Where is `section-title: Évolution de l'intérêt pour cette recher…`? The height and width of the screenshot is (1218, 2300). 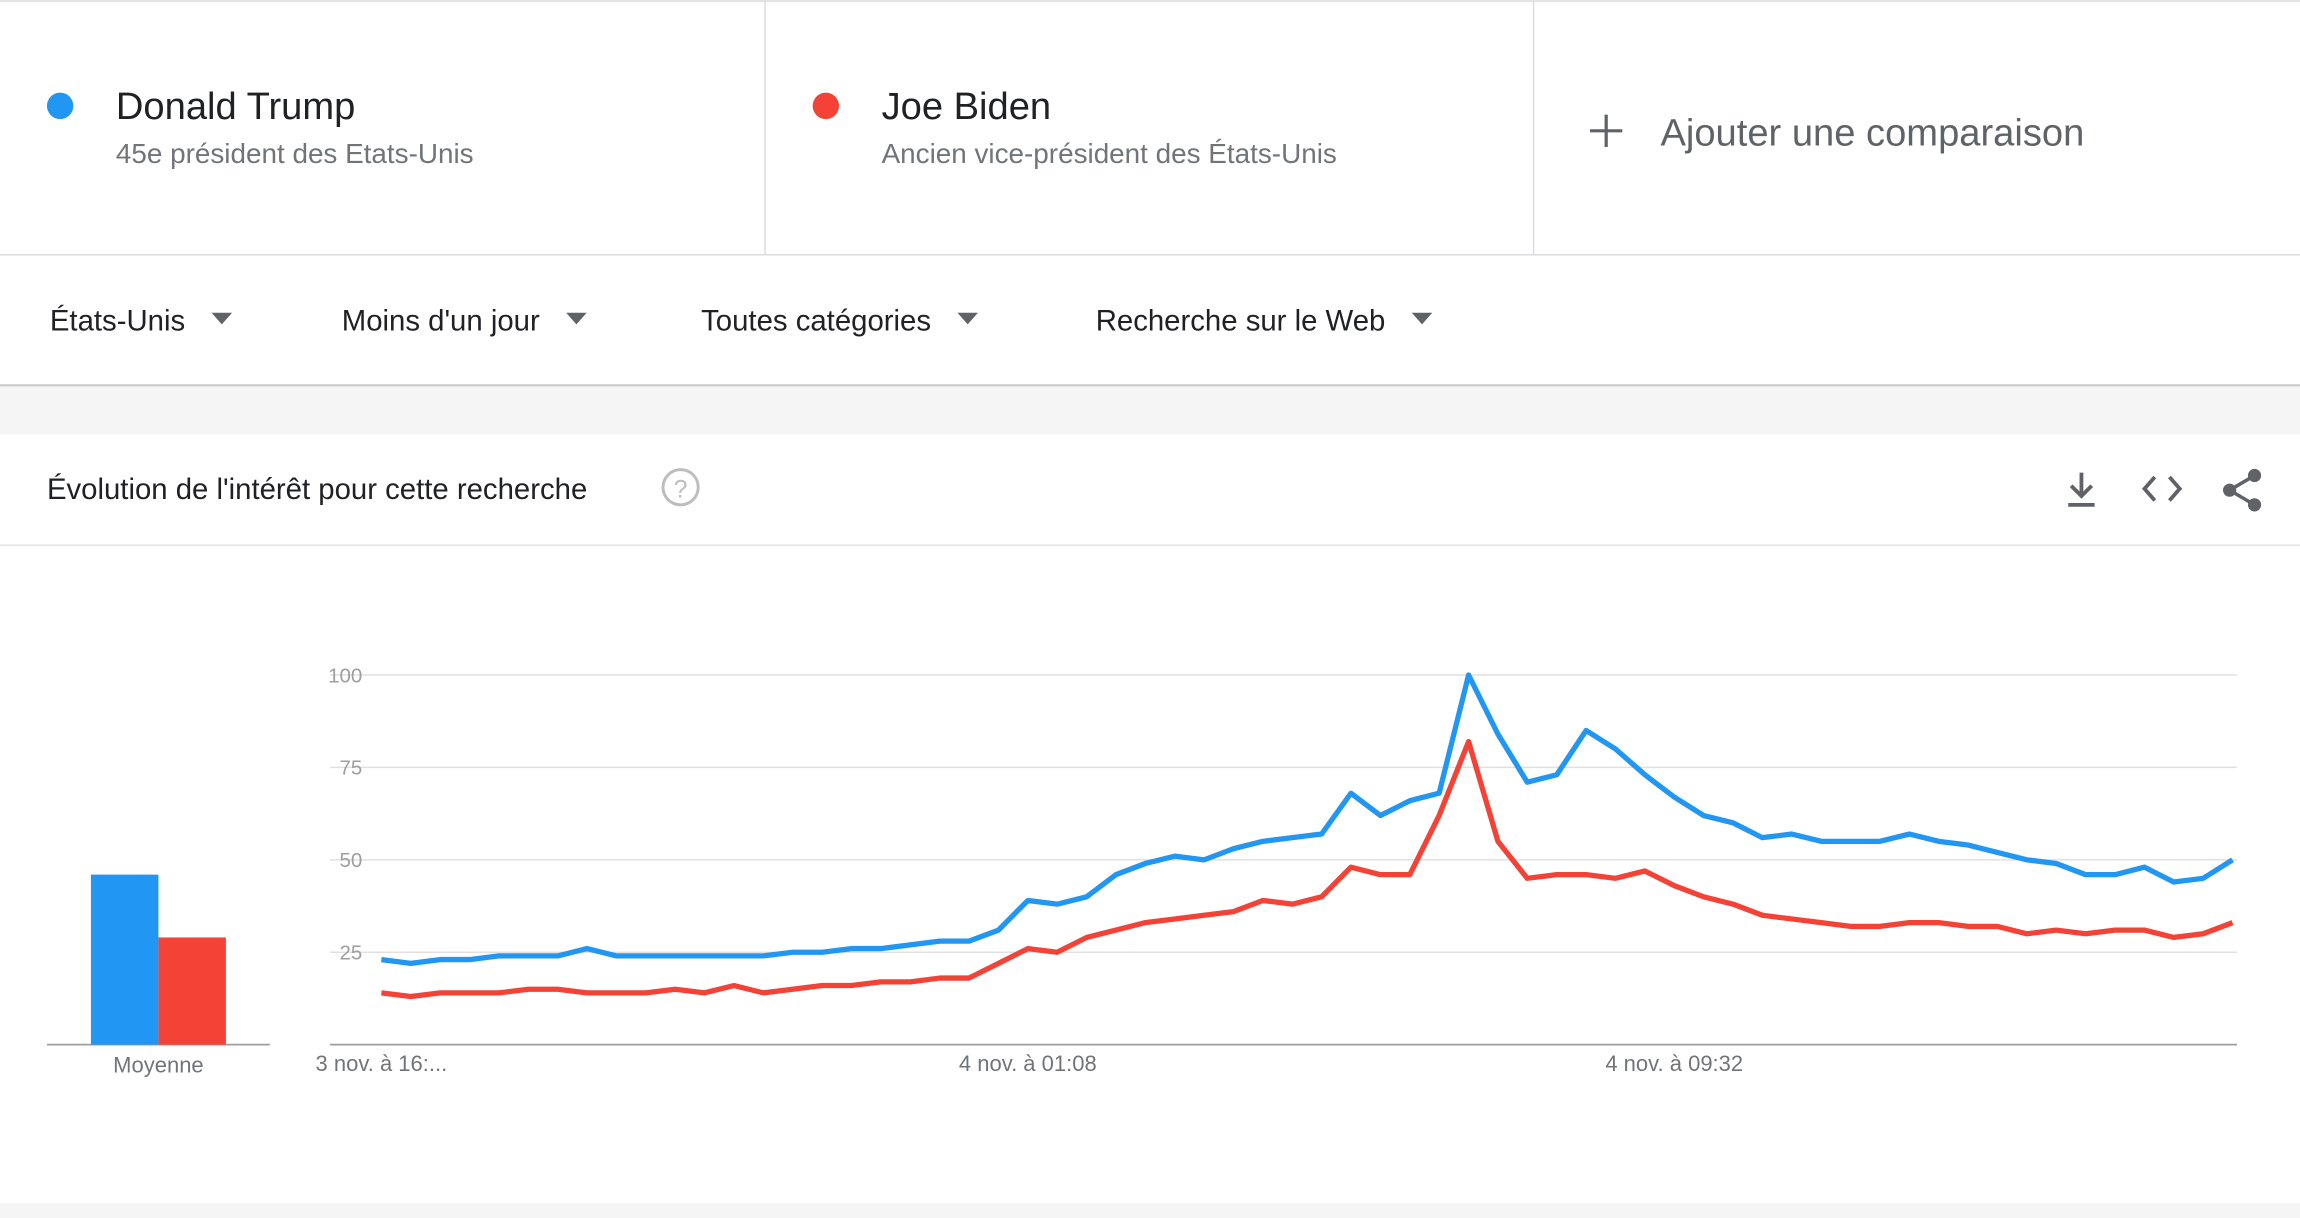
section-title: Évolution de l'intérêt pour cette recher… is located at coordinates (317, 489).